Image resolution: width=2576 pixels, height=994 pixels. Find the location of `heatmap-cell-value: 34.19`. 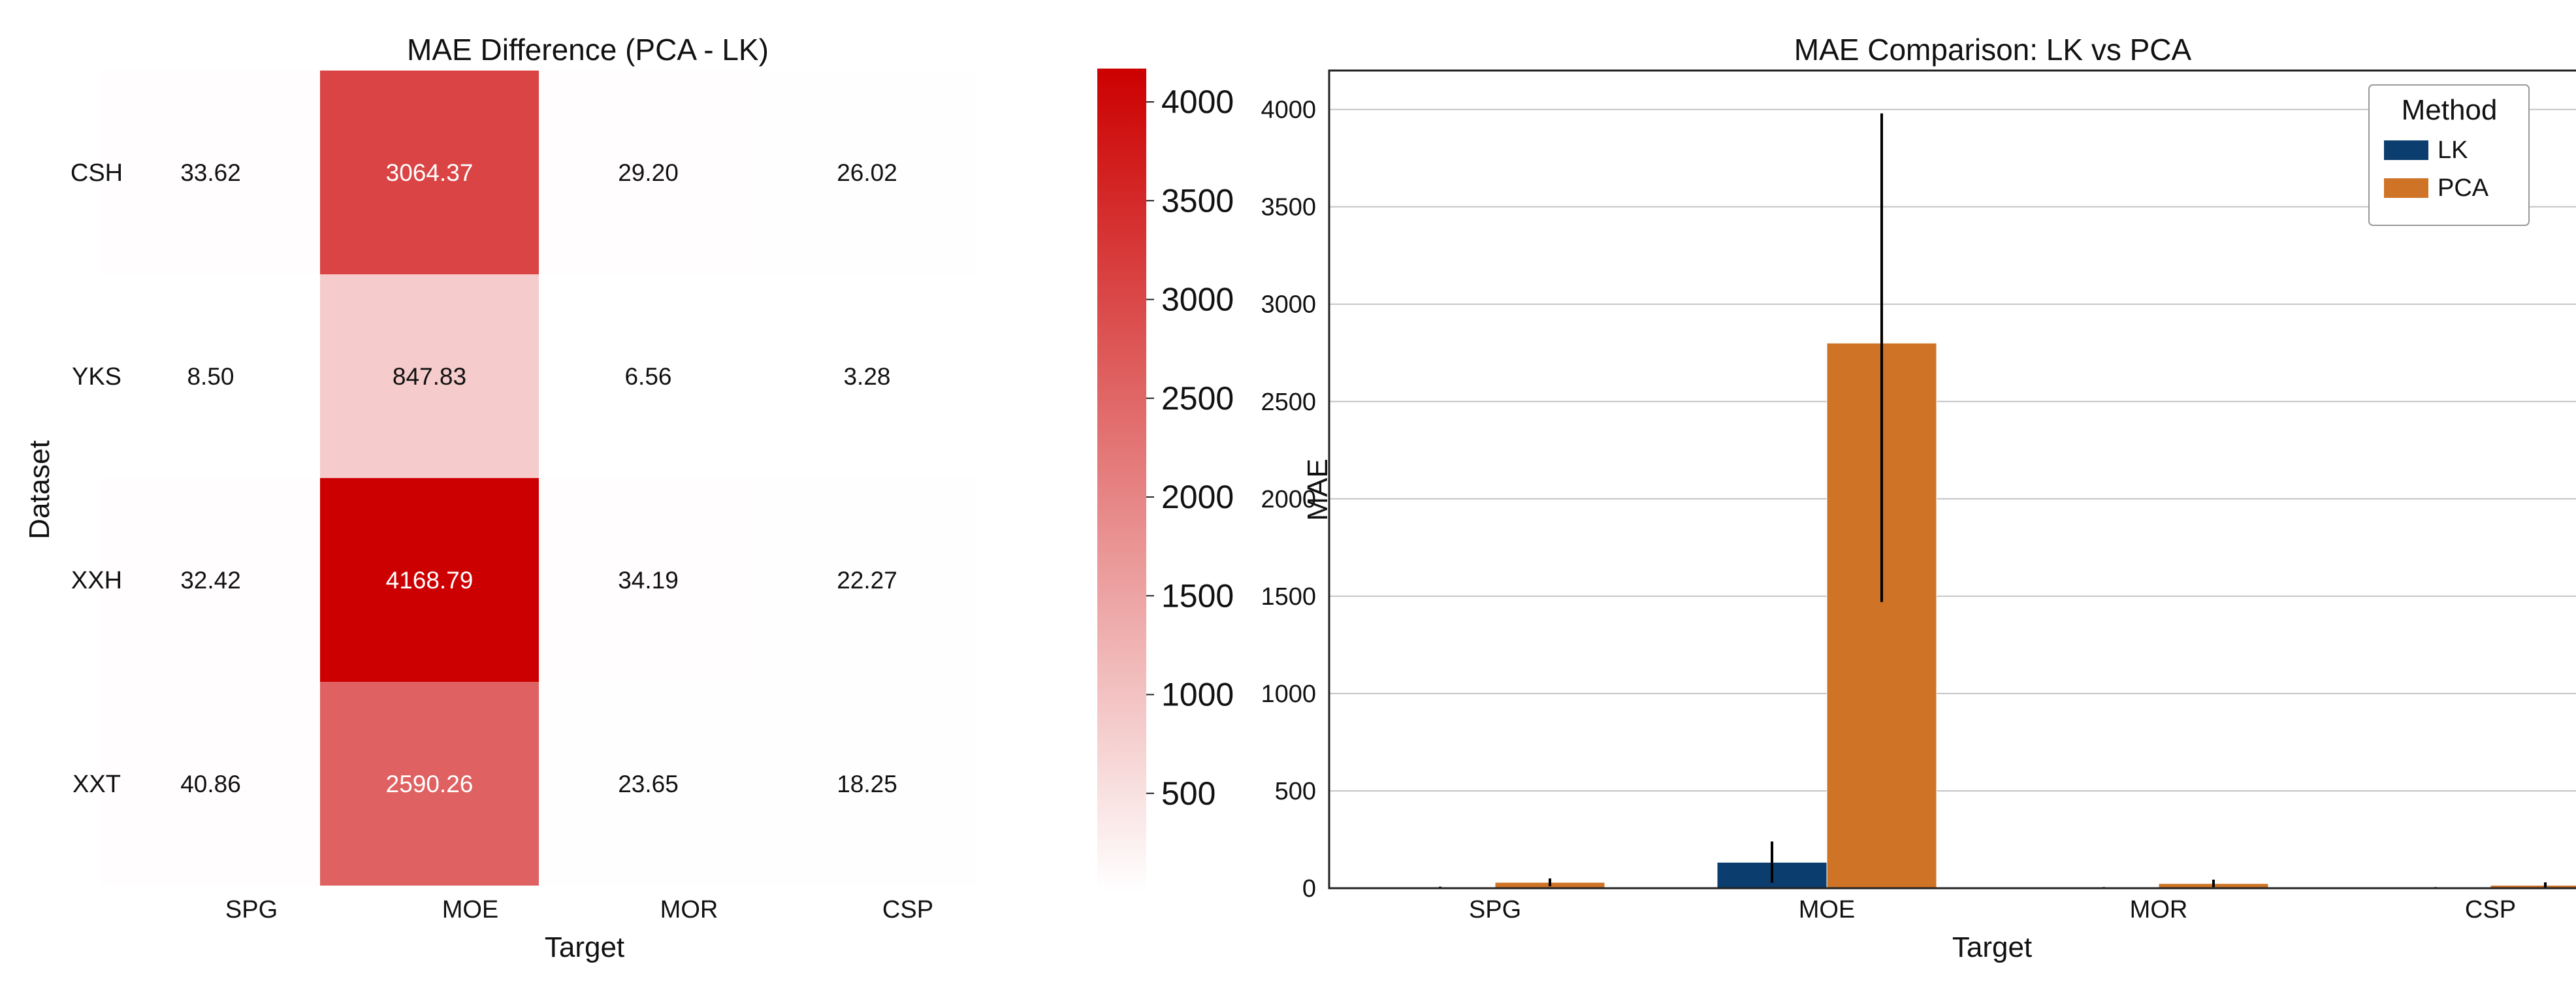

heatmap-cell-value: 34.19 is located at coordinates (648, 580).